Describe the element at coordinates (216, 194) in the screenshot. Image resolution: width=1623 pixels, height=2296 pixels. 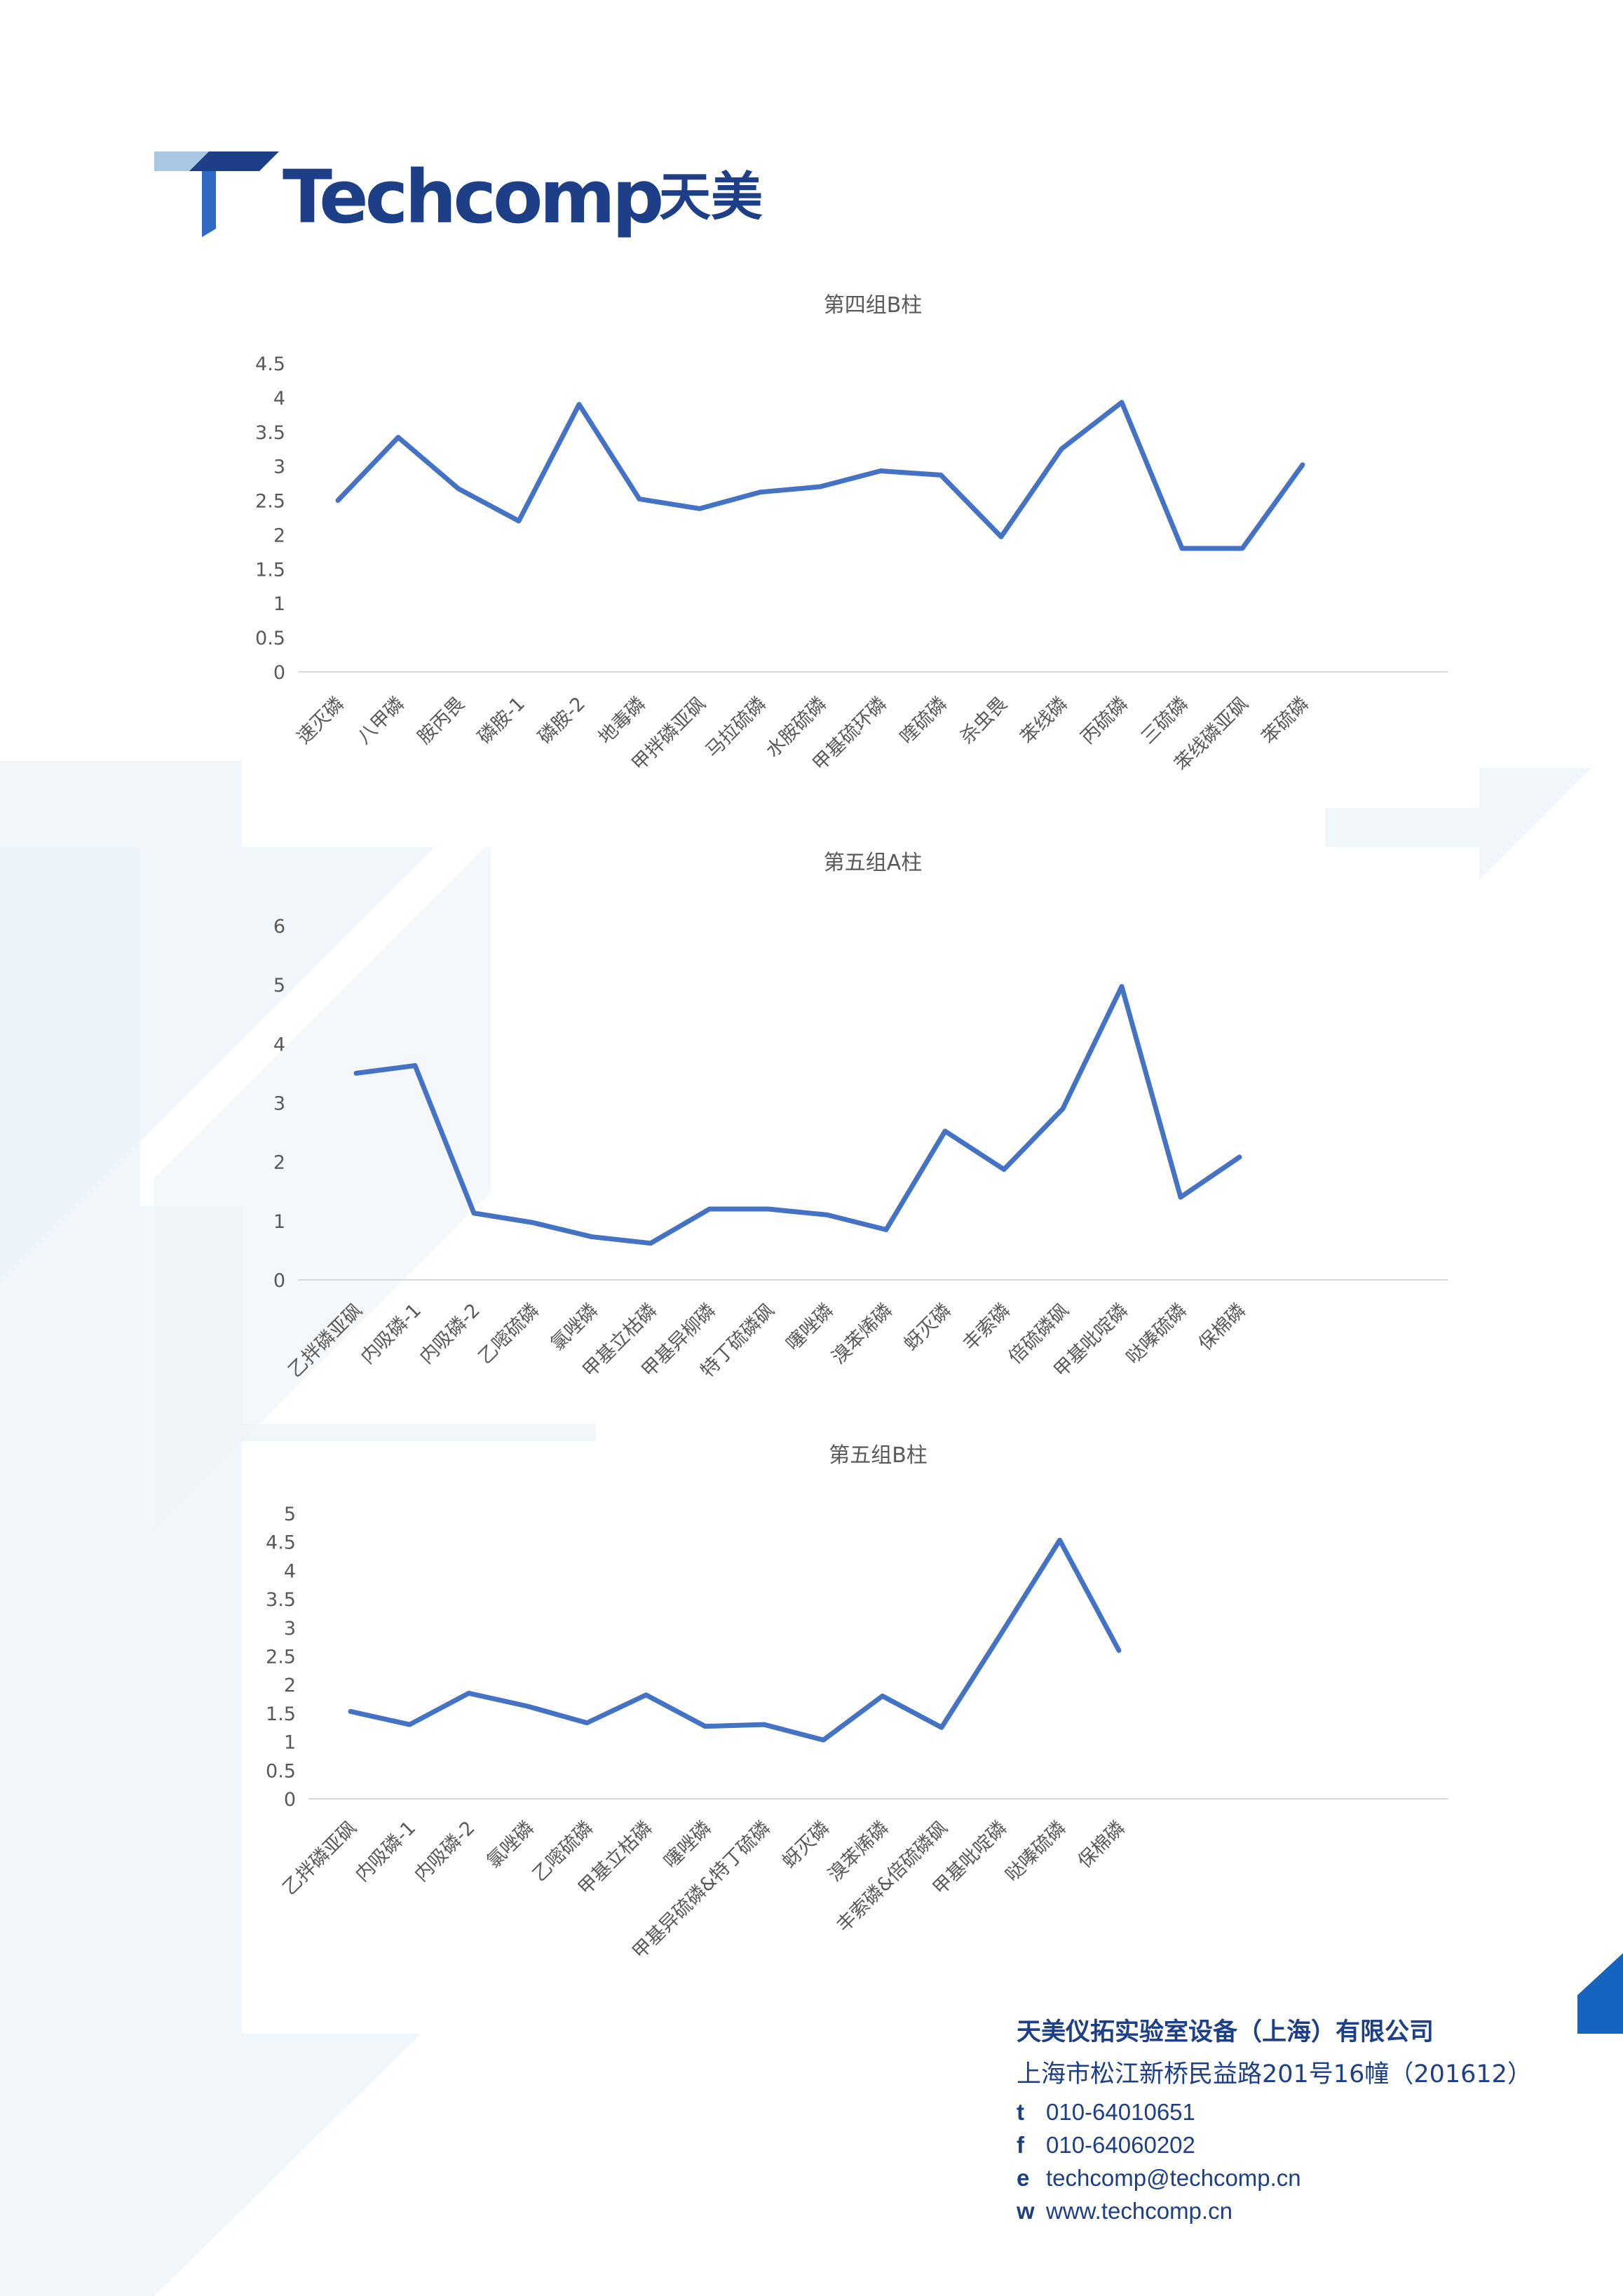
I see `techcomp-logo-mark` at that location.